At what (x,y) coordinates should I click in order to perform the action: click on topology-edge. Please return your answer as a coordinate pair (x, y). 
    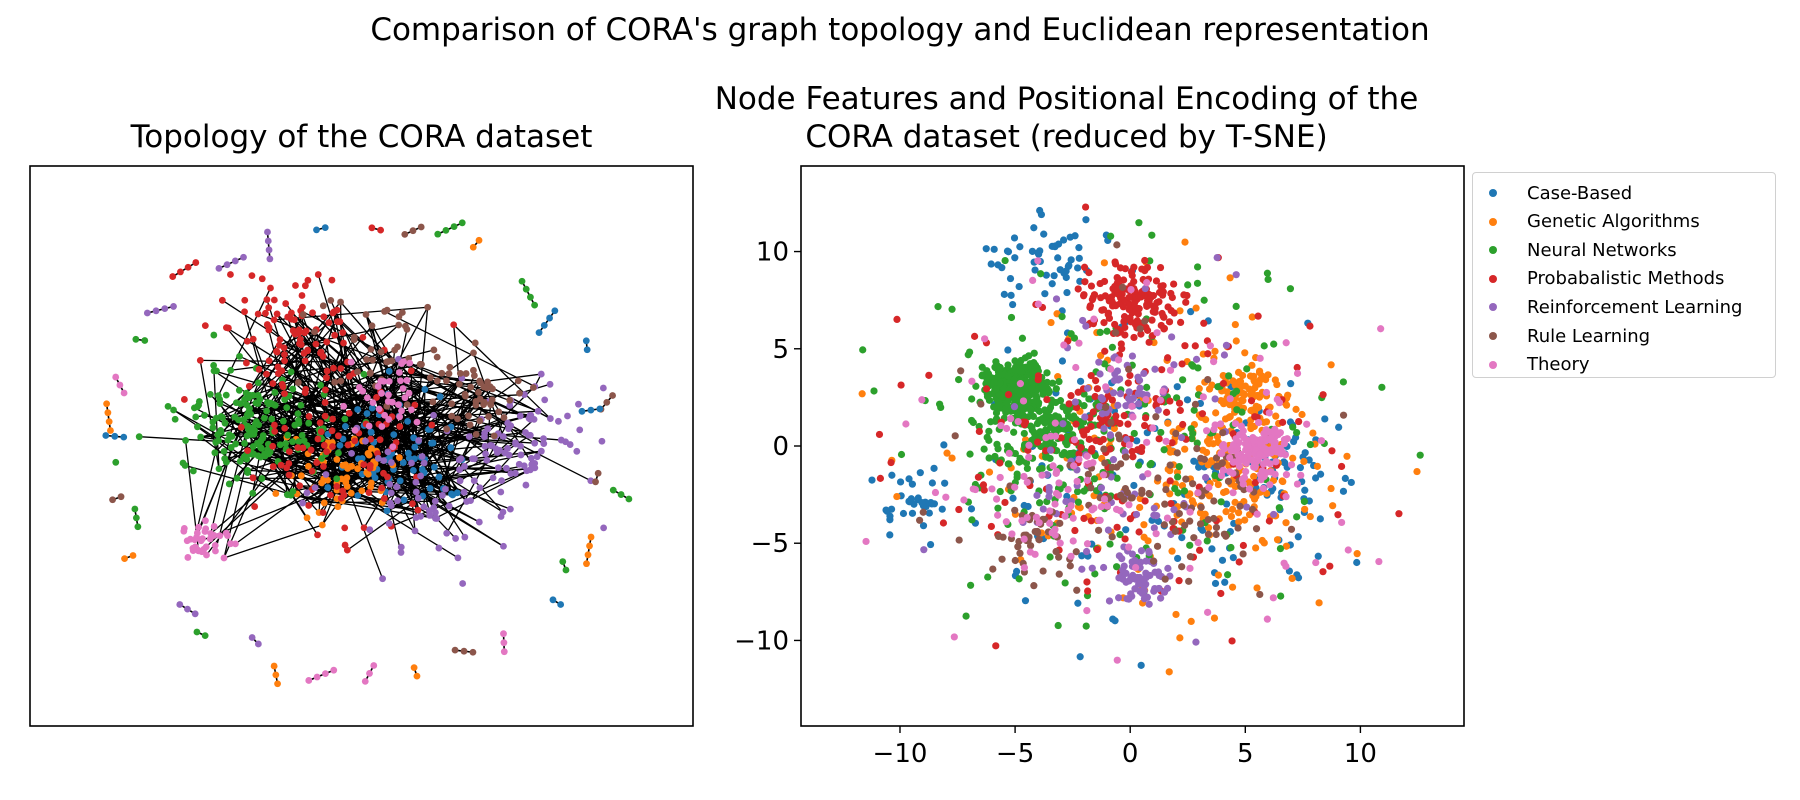
    Looking at the image, I should click on (273, 541).